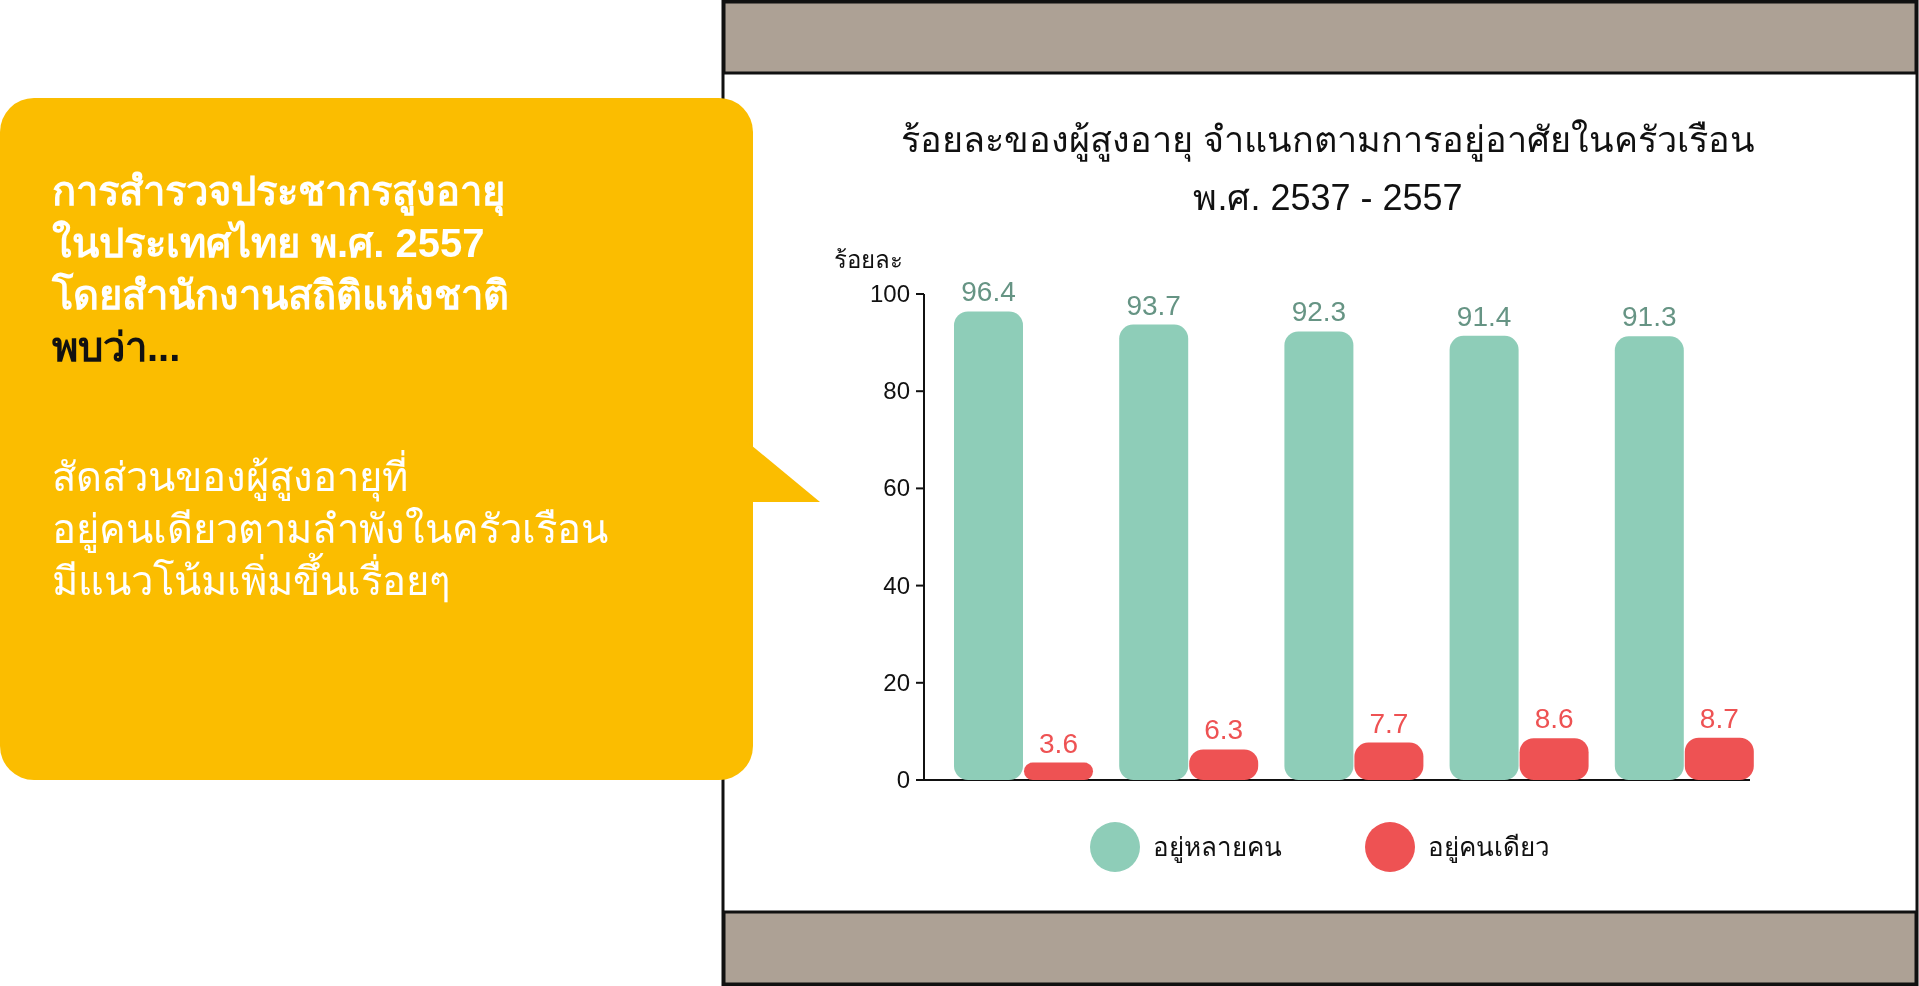  What do you see at coordinates (230, 476) in the screenshot?
I see `text: สัดส่วนของผู้สูงอายุที่` at bounding box center [230, 476].